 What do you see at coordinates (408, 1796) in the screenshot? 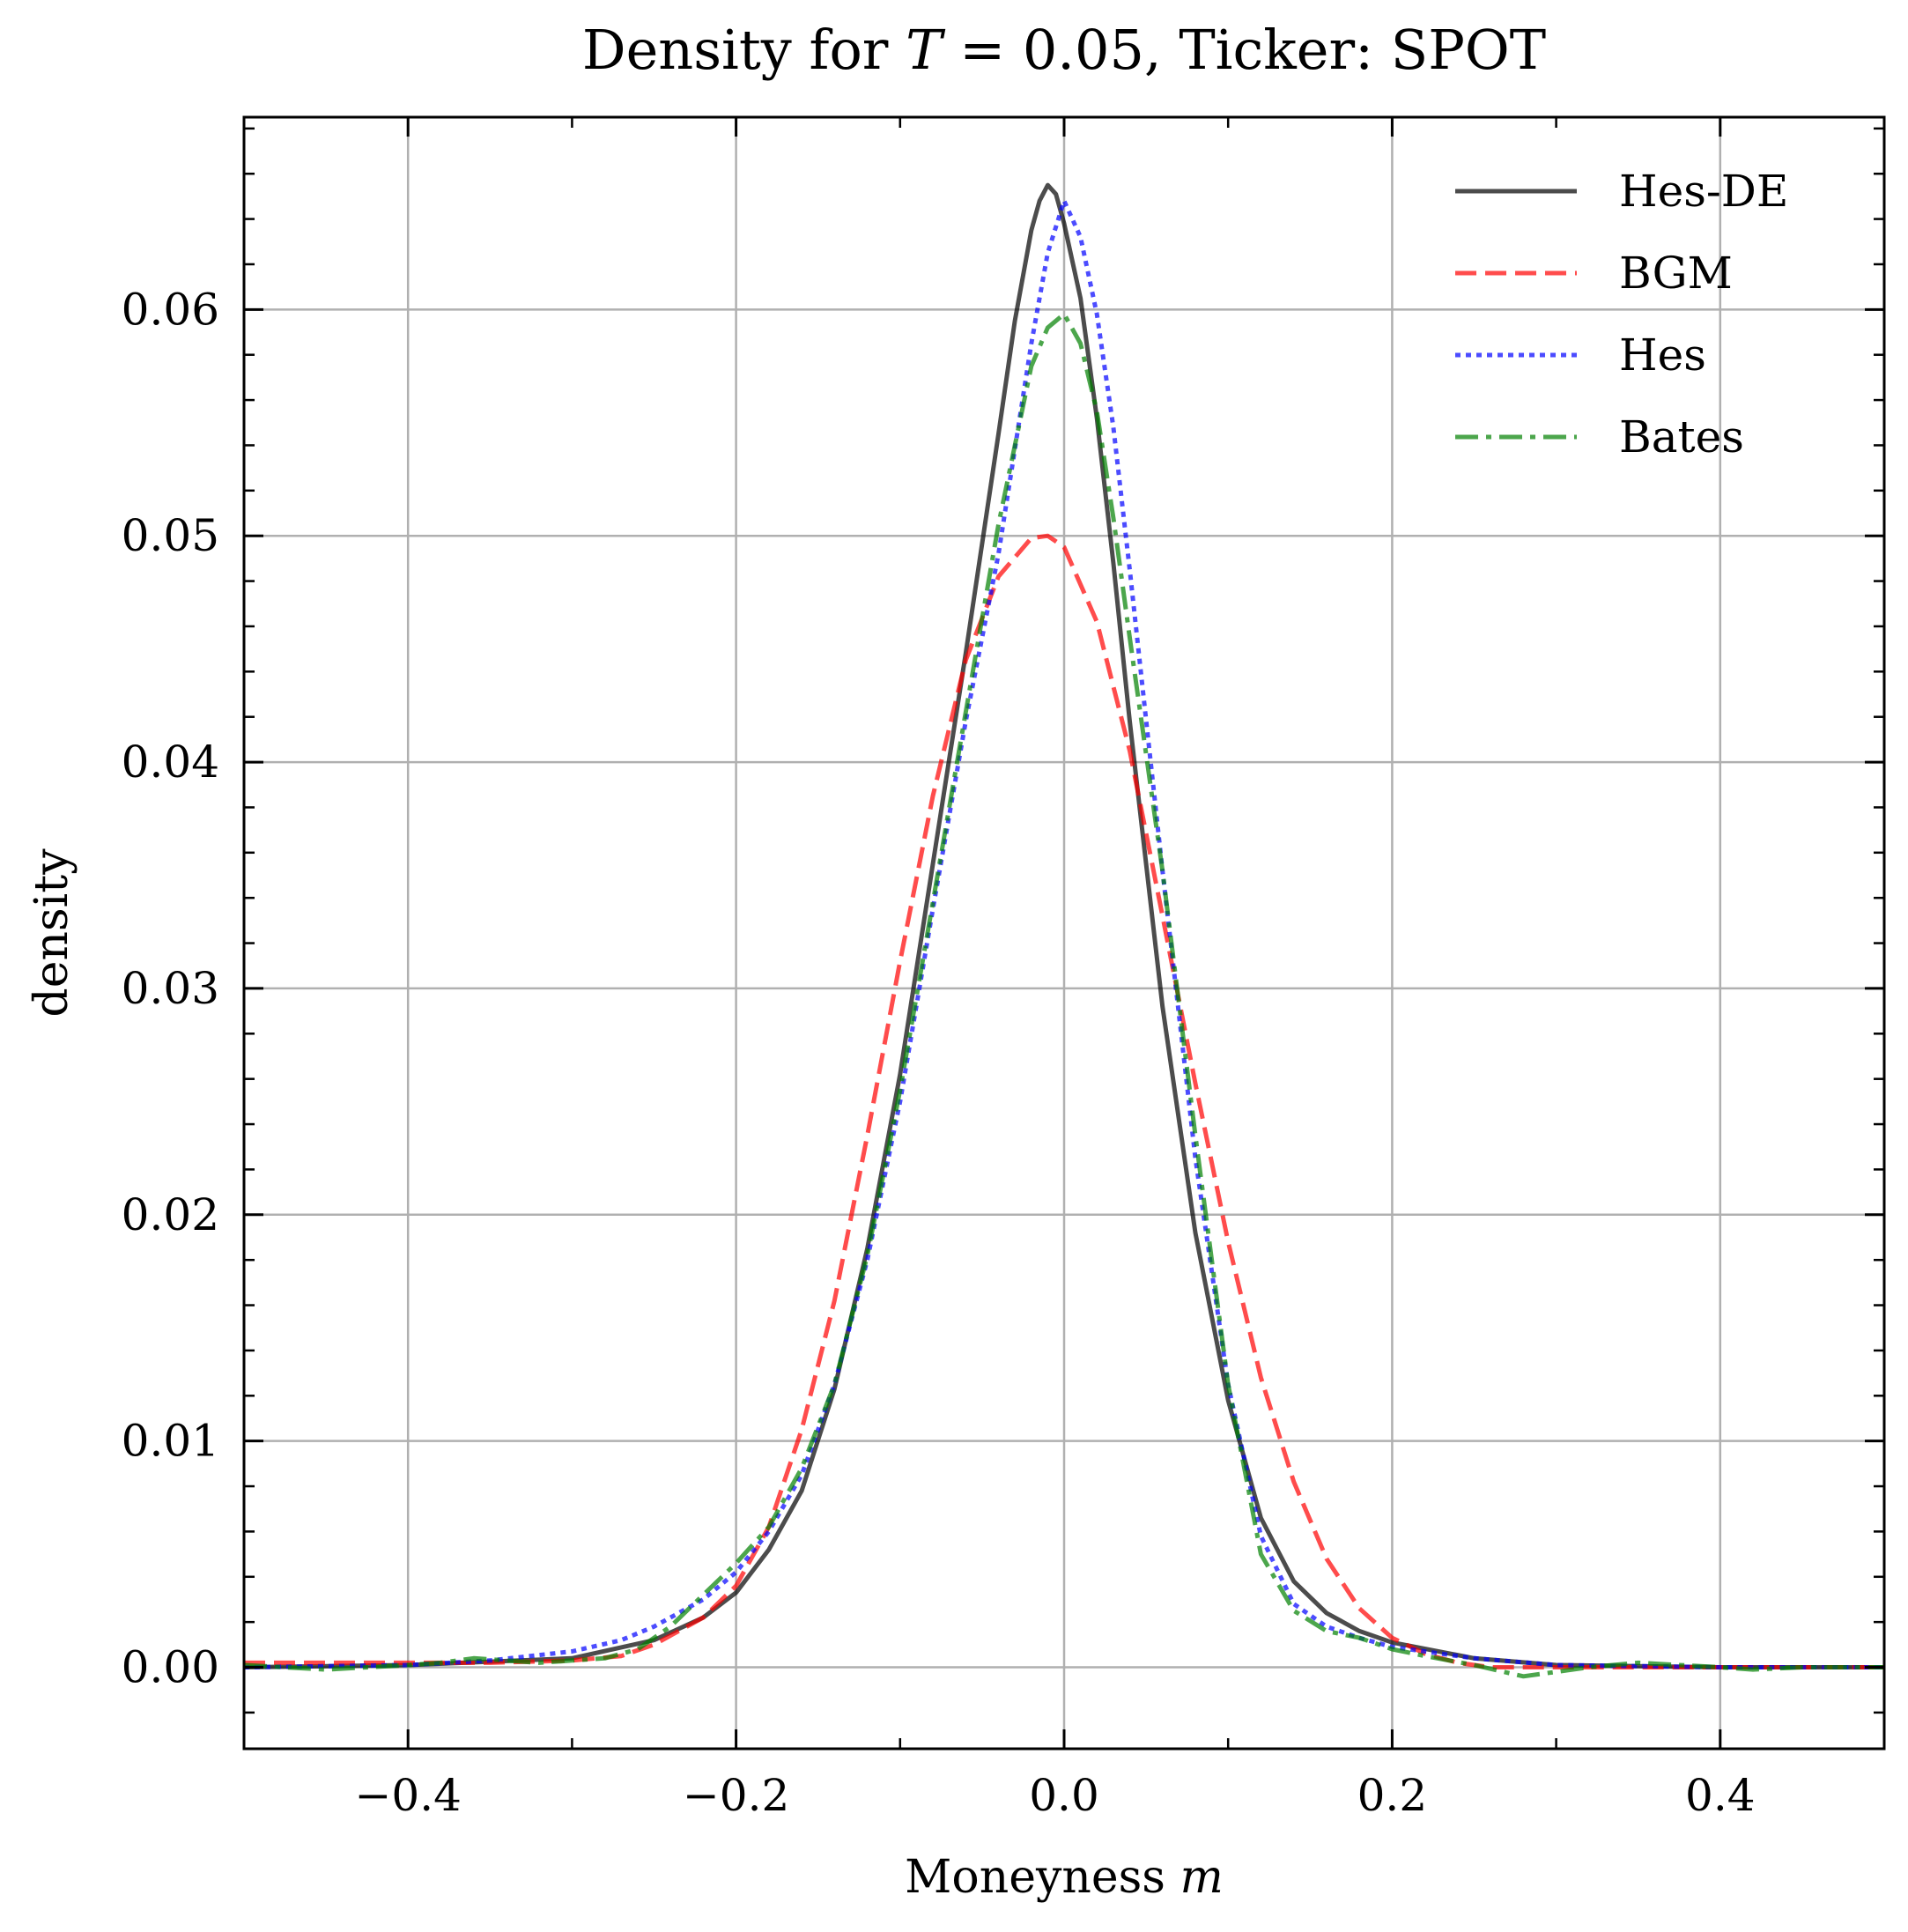
I see `x-tick-label: −0.4` at bounding box center [408, 1796].